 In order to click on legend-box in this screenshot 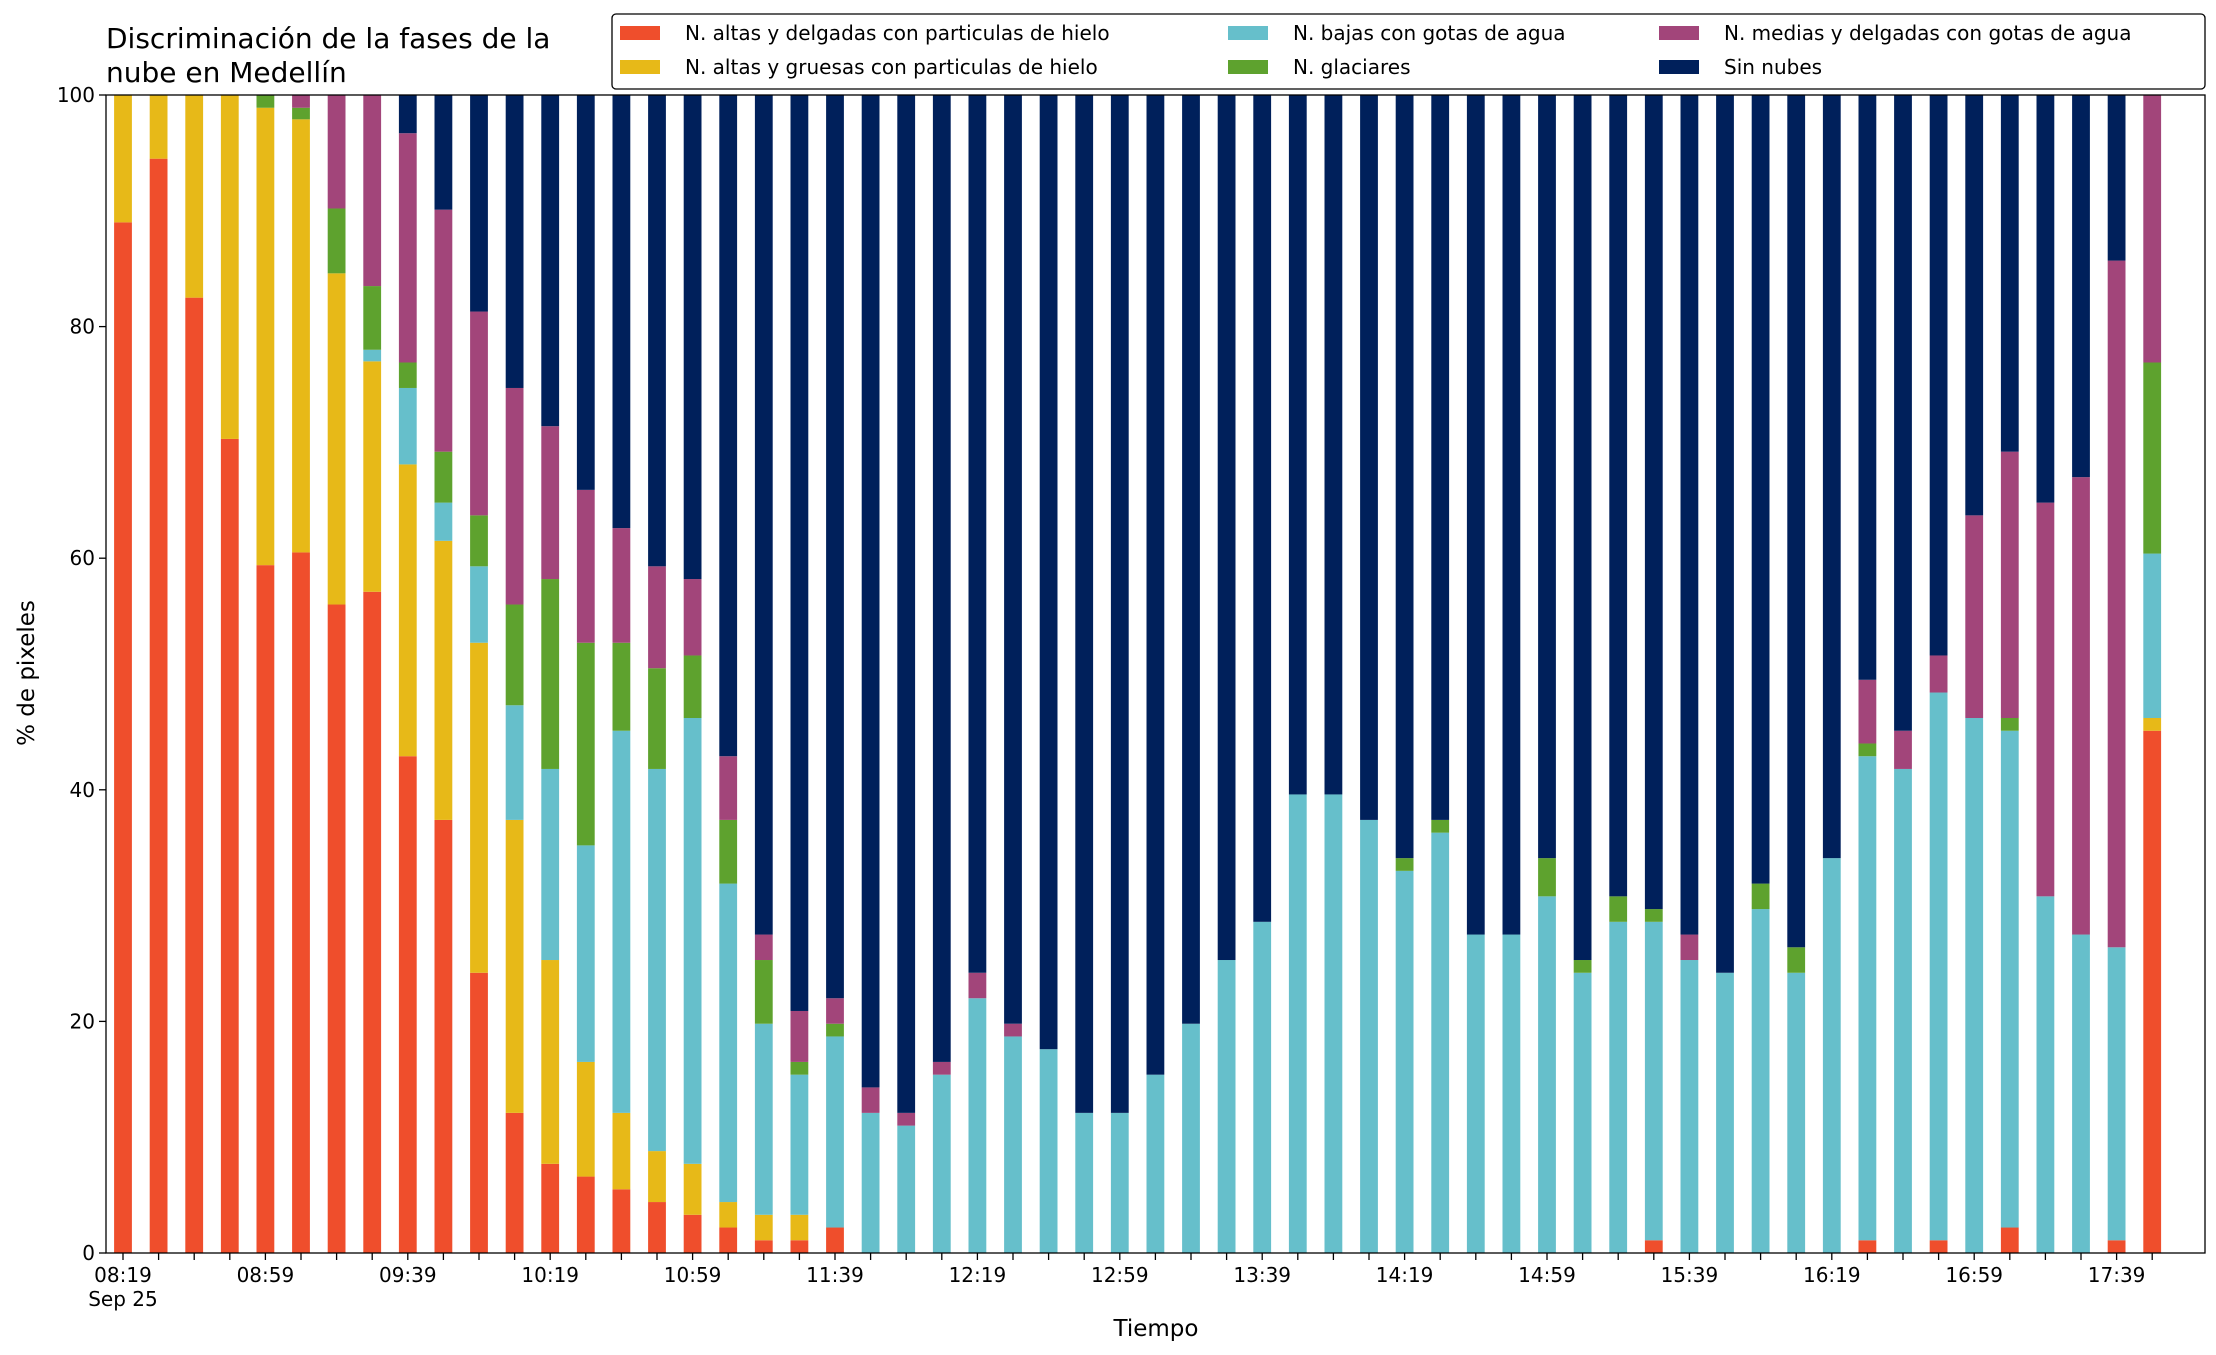, I will do `click(1408, 51)`.